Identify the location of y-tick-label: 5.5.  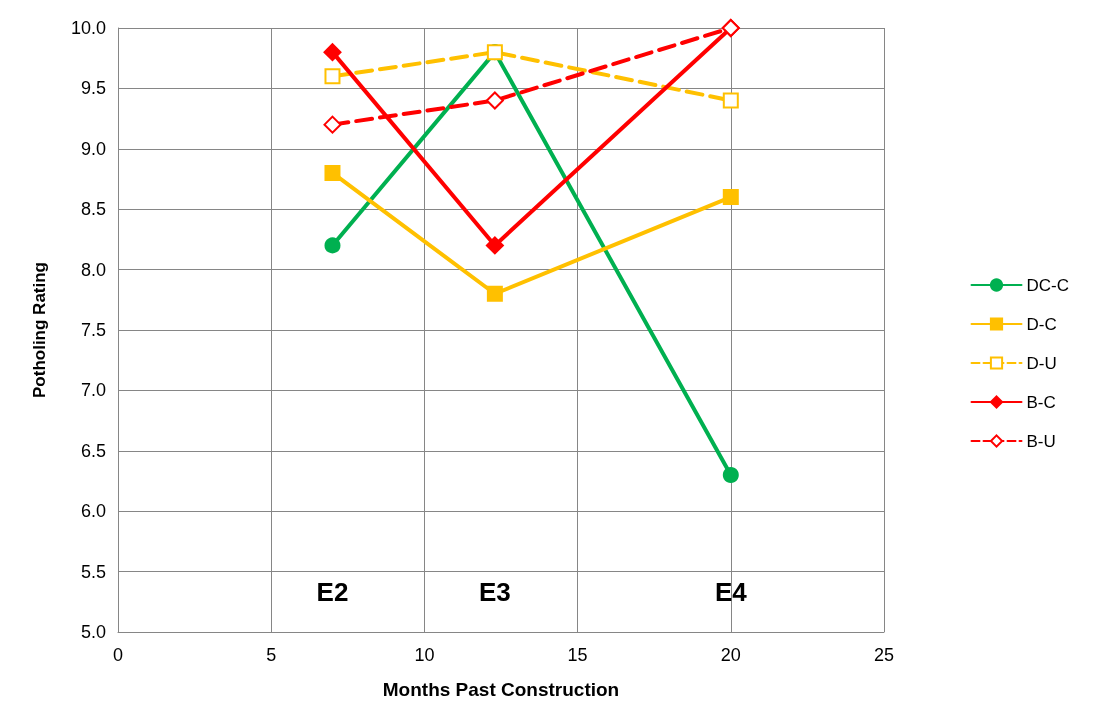
(93, 571).